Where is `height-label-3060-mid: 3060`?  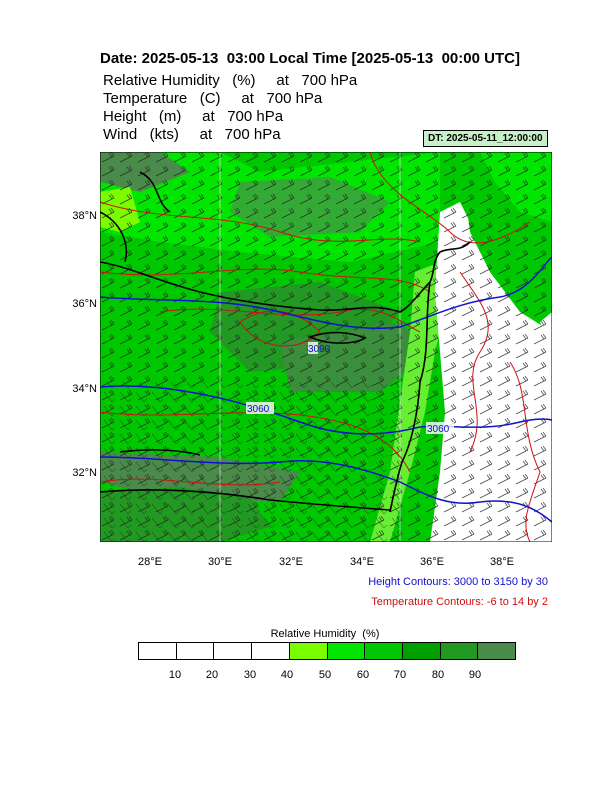
height-label-3060-mid: 3060 is located at coordinates (258, 409).